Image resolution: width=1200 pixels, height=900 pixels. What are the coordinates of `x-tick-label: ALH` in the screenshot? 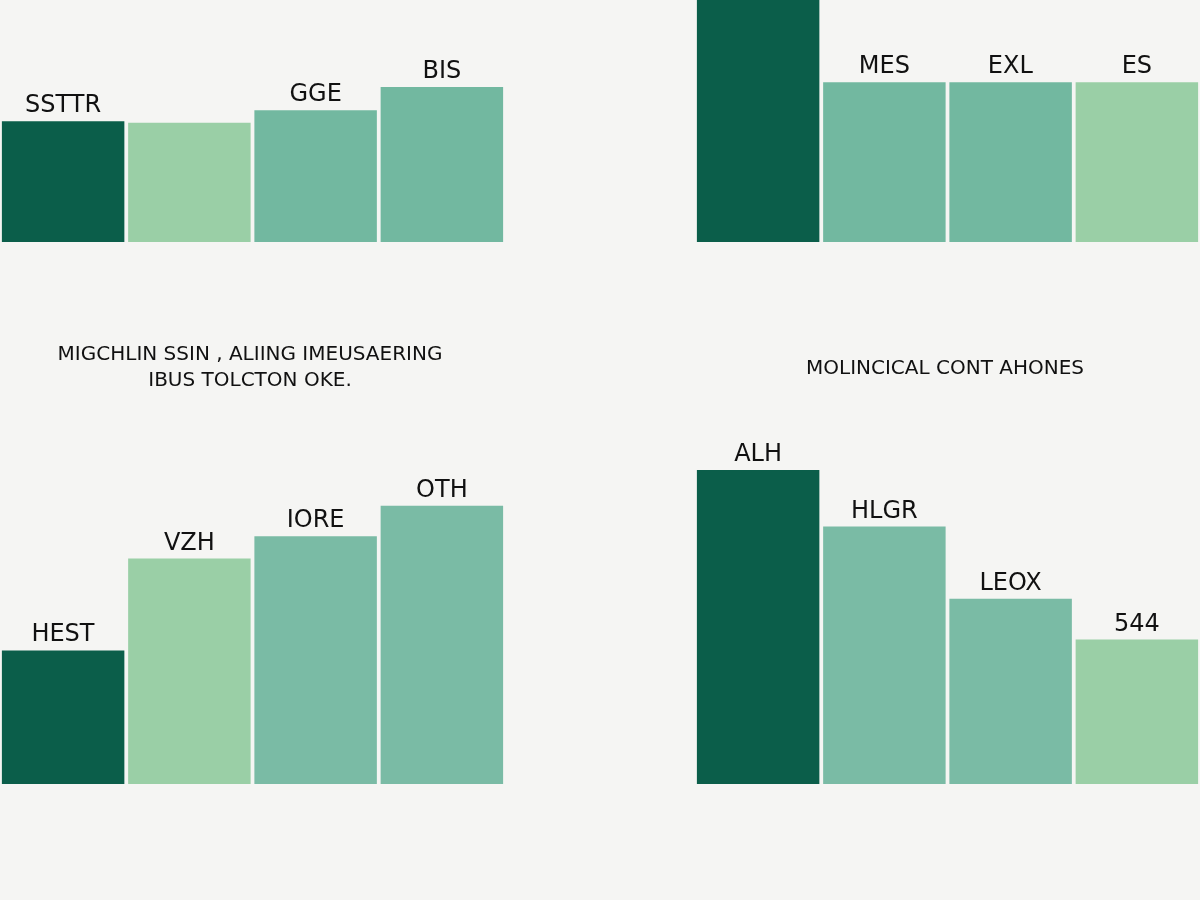 It's located at (758, 453).